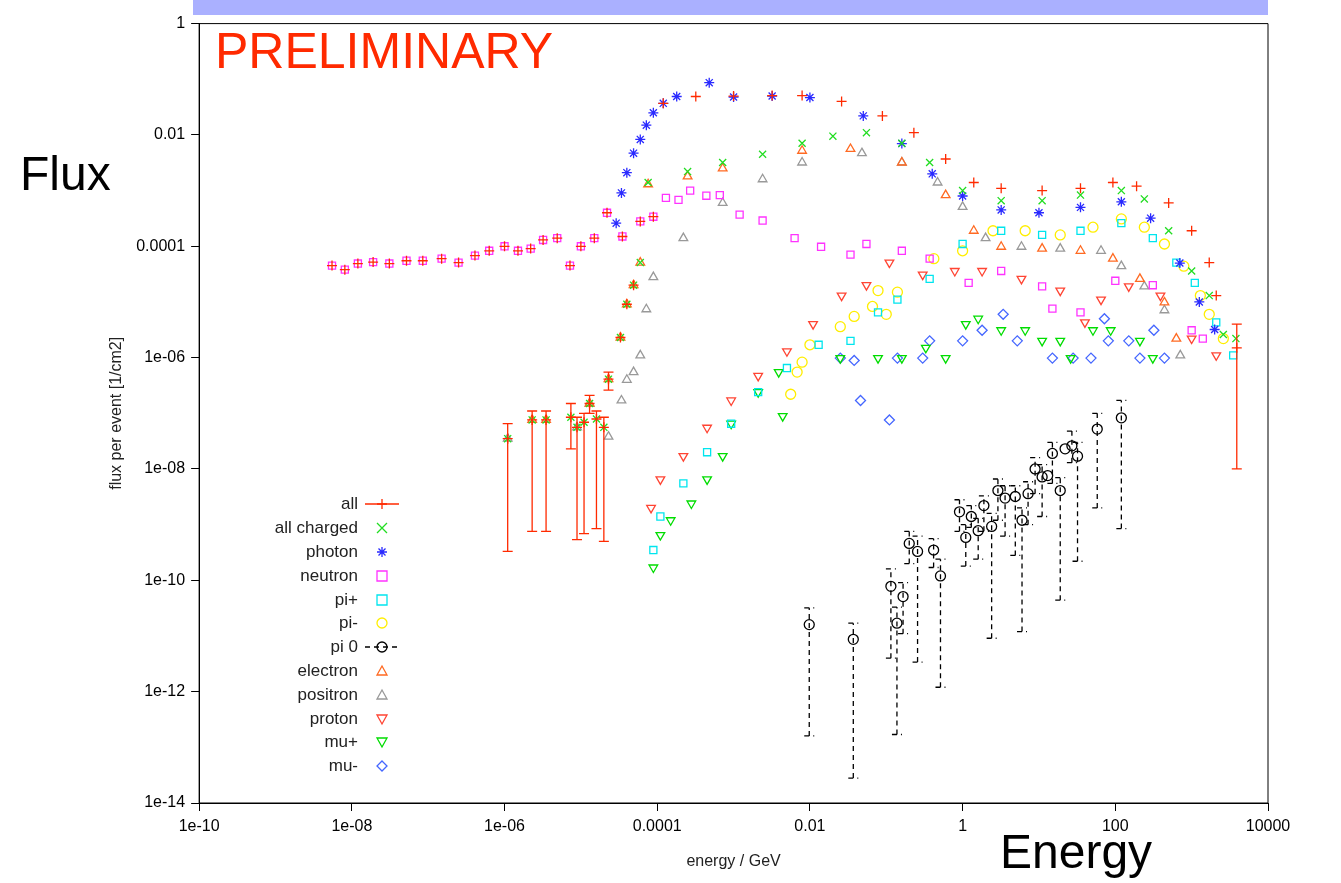  I want to click on x-tick-label: 100, so click(1115, 826).